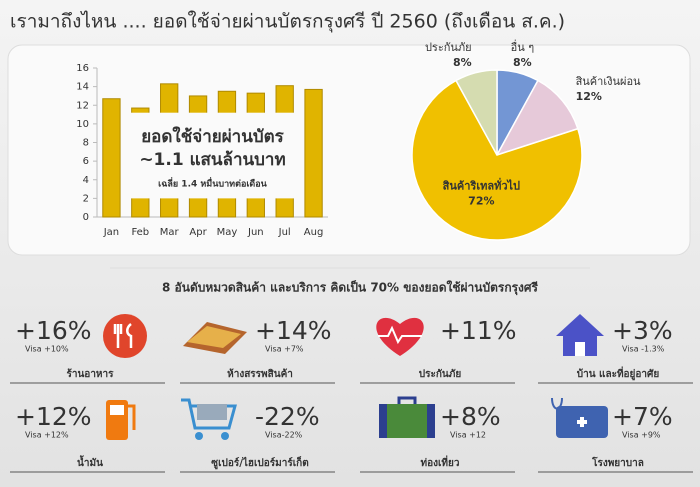 This screenshot has width=700, height=487. Describe the element at coordinates (440, 374) in the screenshot. I see `category-name: ประกันภัย` at that location.